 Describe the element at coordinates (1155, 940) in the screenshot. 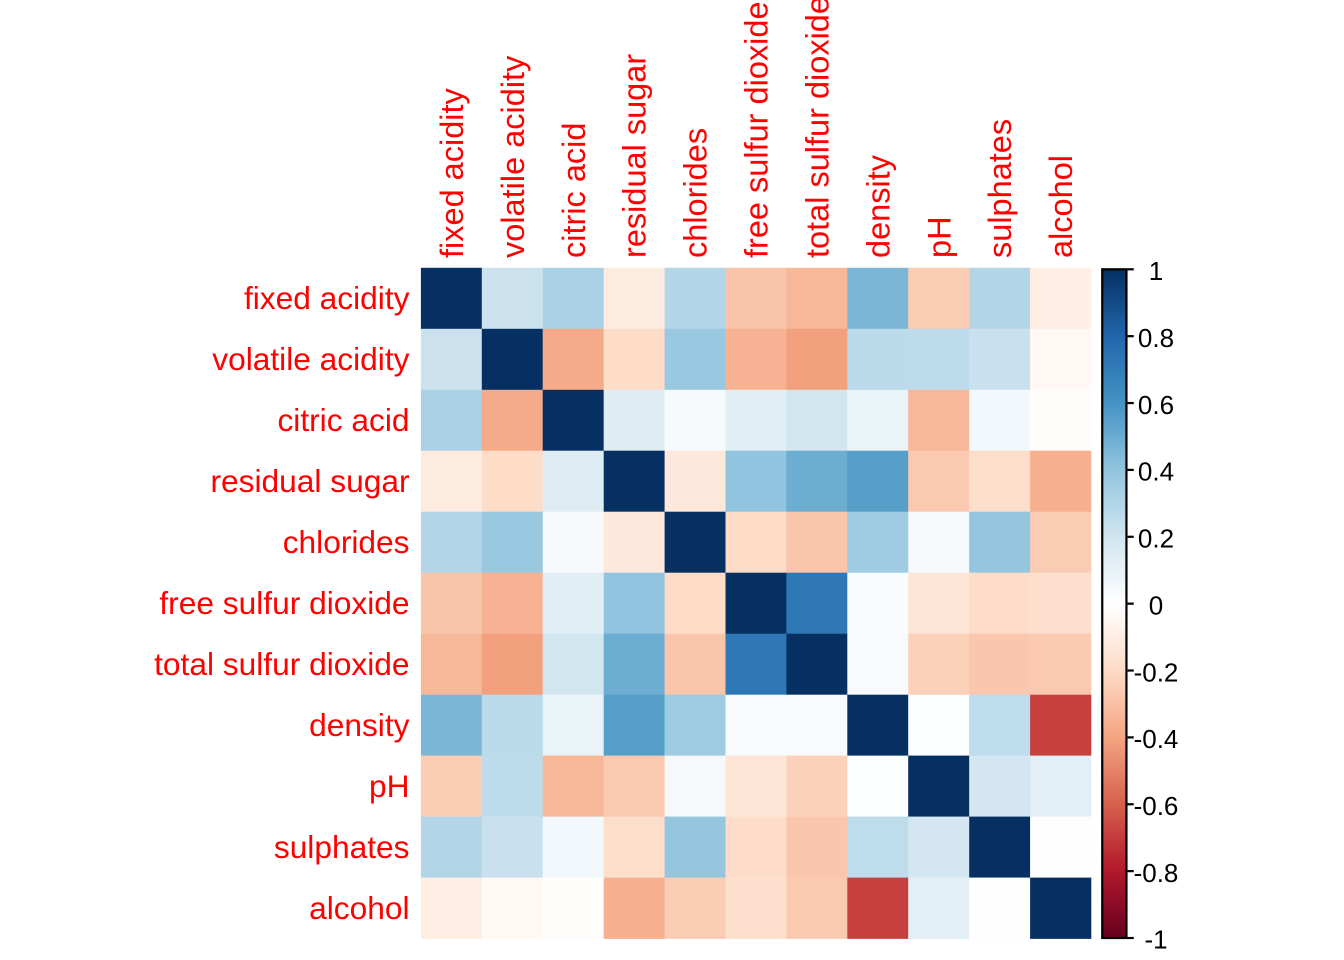

I see `svg-text: -1` at that location.